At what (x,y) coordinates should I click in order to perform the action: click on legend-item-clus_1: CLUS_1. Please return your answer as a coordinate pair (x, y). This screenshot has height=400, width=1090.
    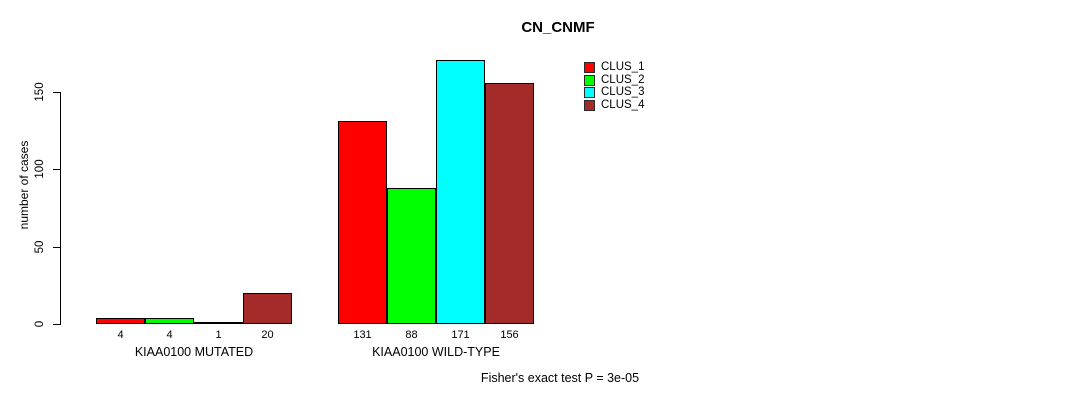
    Looking at the image, I should click on (614, 67).